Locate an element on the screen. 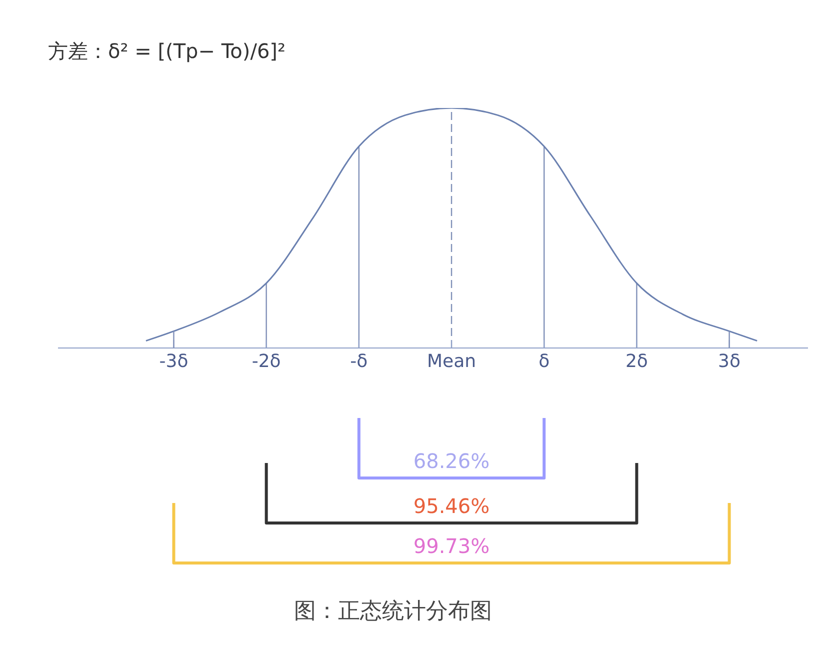  x-tick-label: 3δ is located at coordinates (729, 361).